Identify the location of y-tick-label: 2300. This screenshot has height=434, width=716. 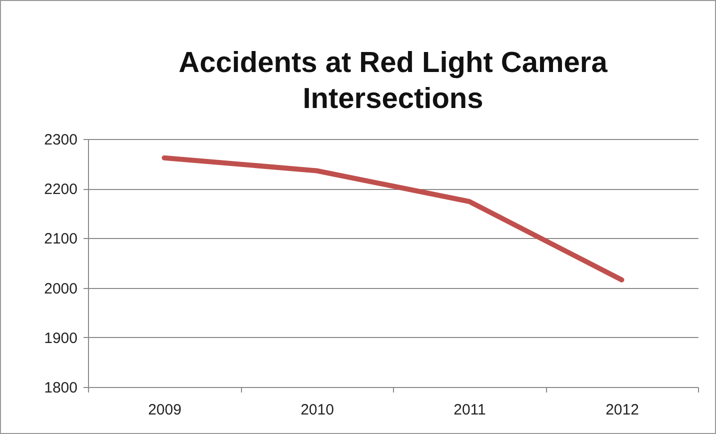
(61, 140).